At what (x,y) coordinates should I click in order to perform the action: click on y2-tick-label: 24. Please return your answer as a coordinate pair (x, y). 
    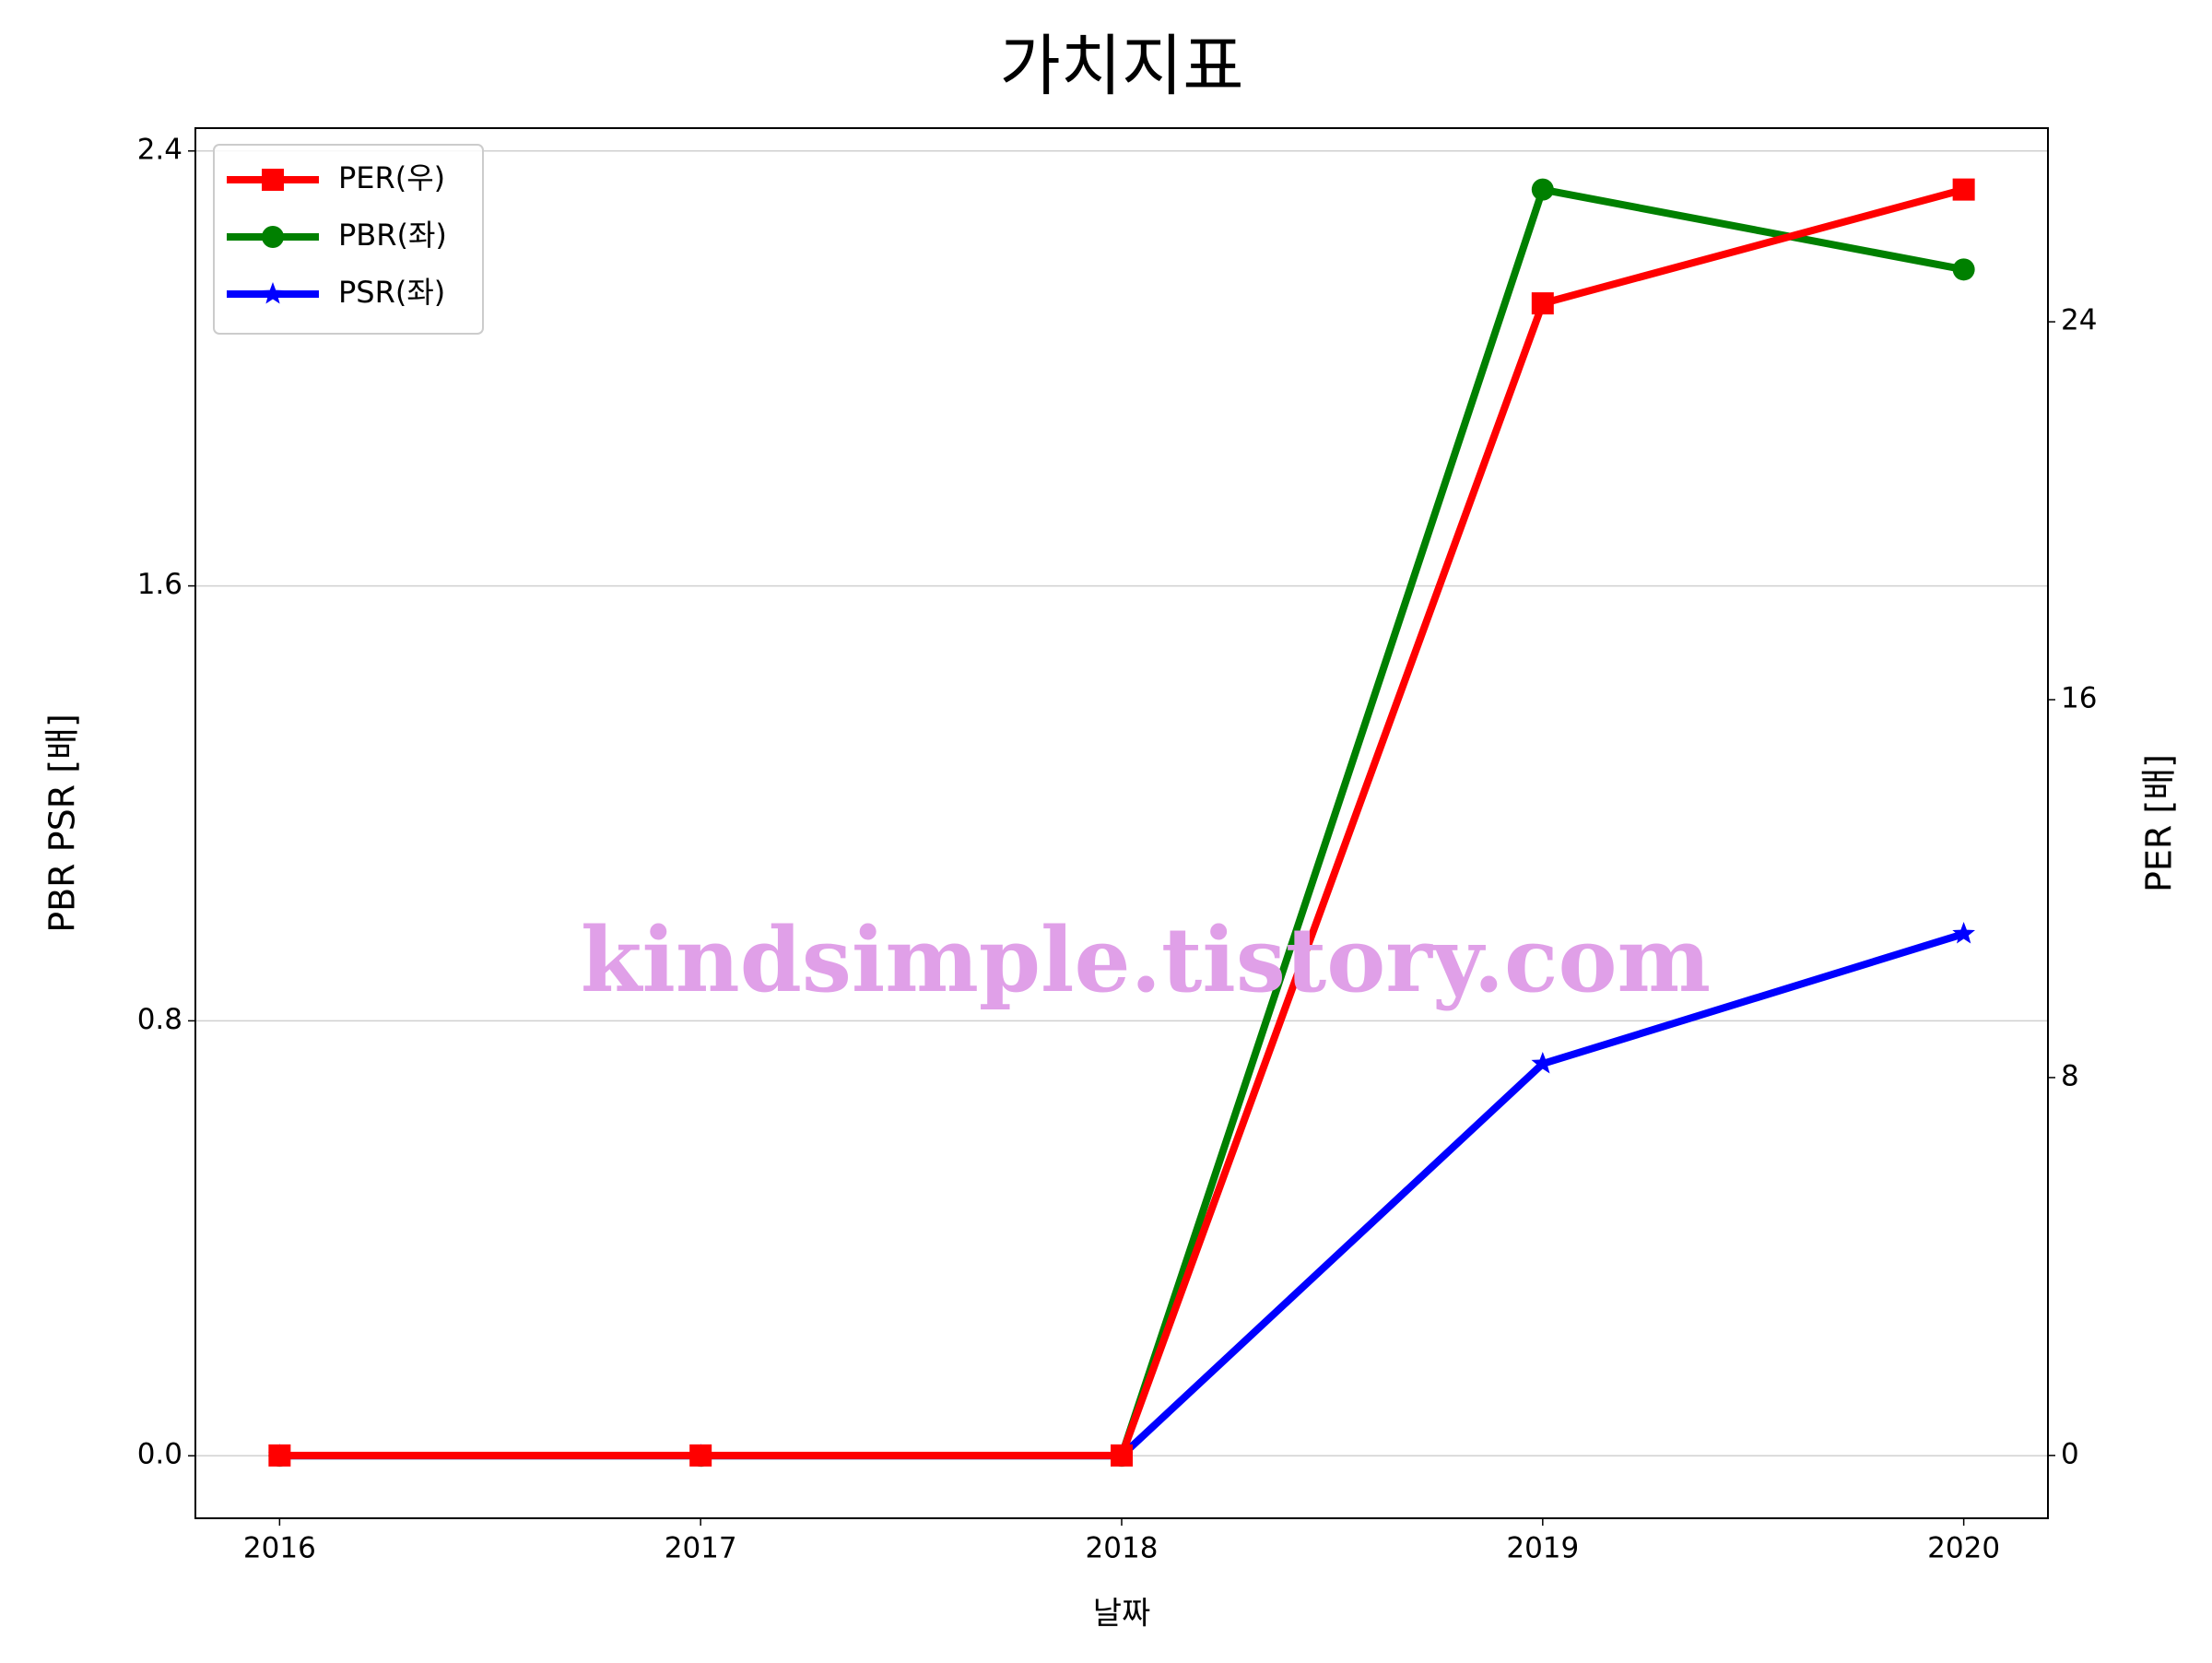
    Looking at the image, I should click on (2079, 320).